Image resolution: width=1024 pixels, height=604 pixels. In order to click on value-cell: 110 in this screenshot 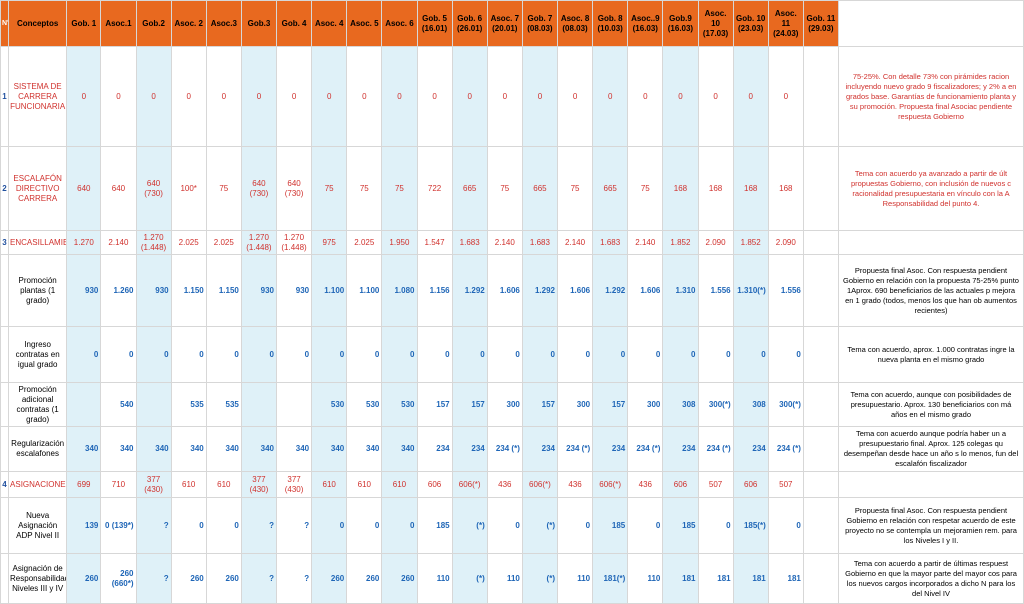, I will do `click(434, 578)`.